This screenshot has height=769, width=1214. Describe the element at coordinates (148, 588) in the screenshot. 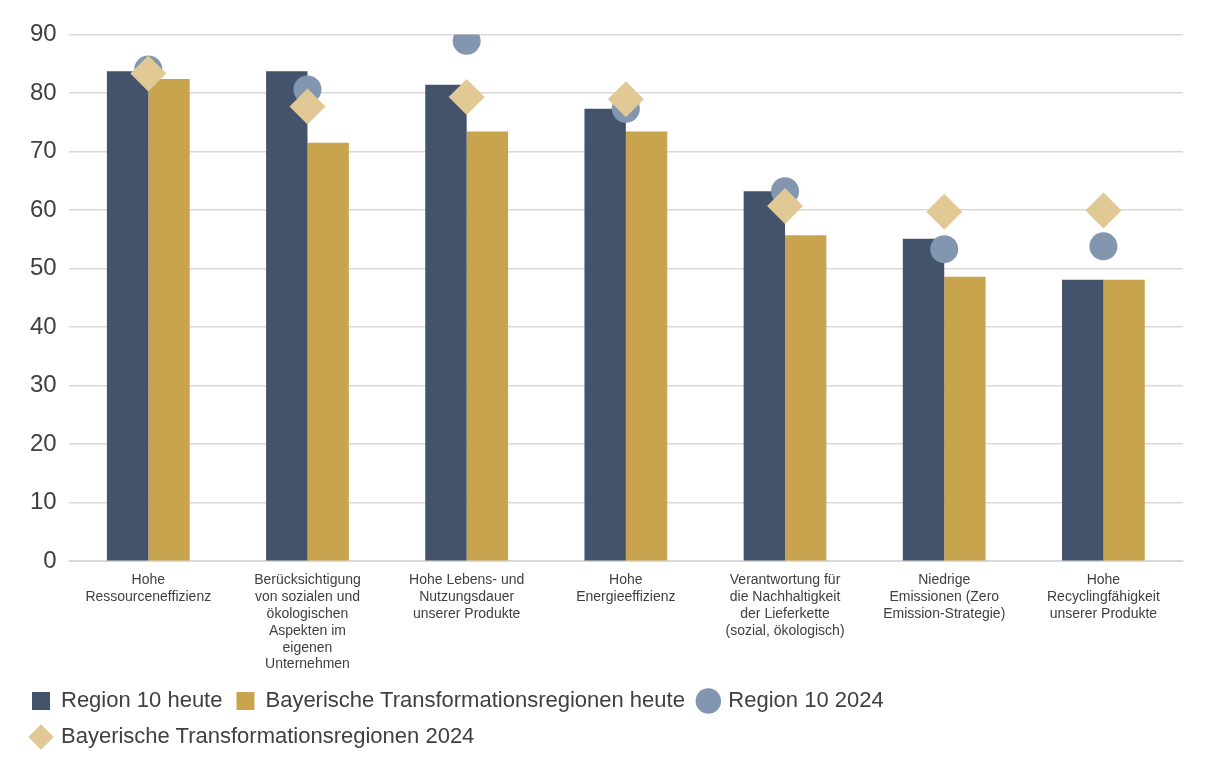

I see `x-tick-label: Hohe Ressourceneffizienz` at that location.